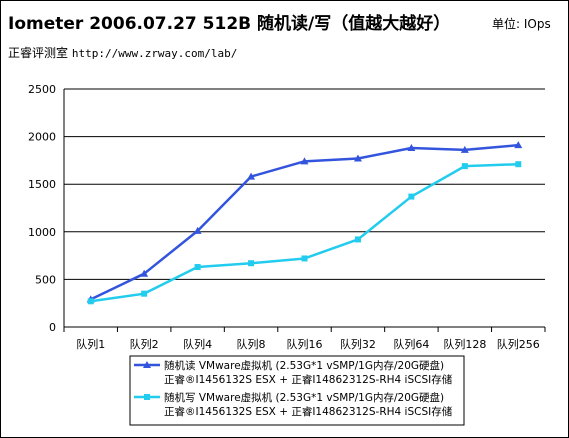  What do you see at coordinates (45, 279) in the screenshot?
I see `y-tick-label: 500` at bounding box center [45, 279].